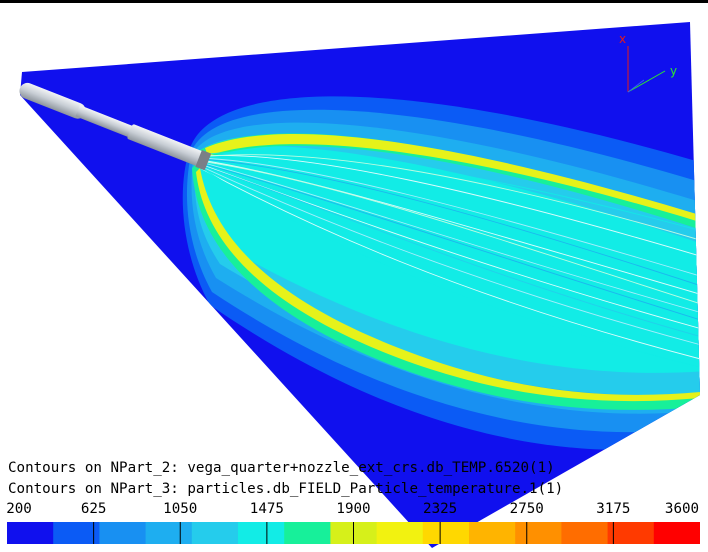 Image resolution: width=708 pixels, height=552 pixels. I want to click on rocket-fairing, so click(52, 100).